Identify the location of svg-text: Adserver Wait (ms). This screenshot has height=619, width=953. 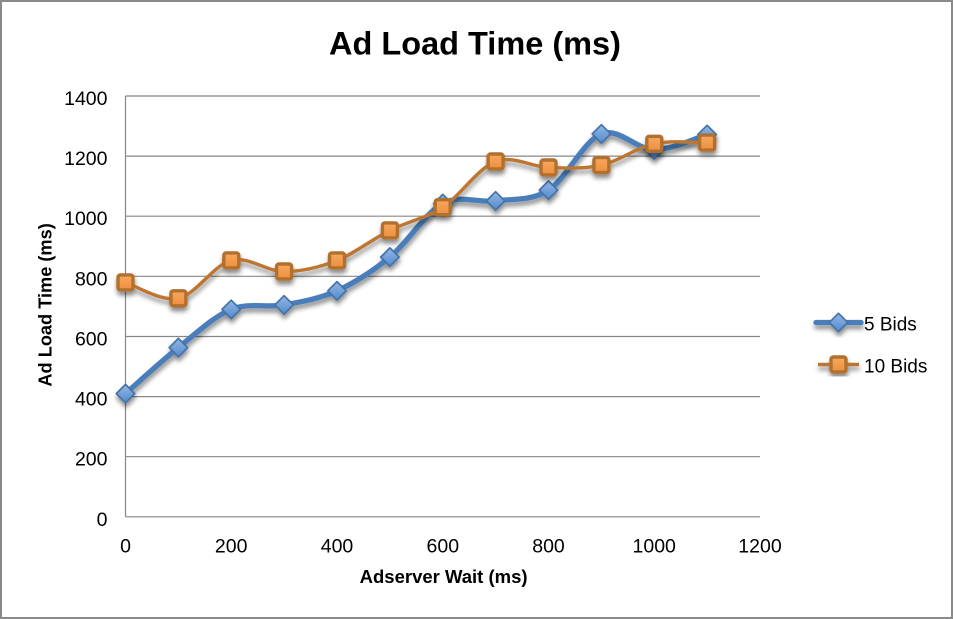
(444, 576).